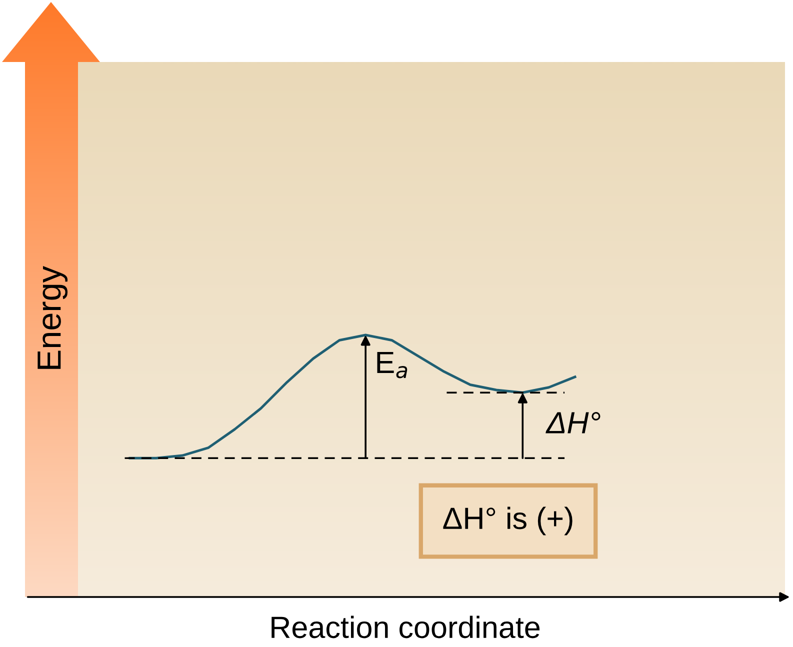  I want to click on x-axis-title: Reaction coordinate, so click(406, 627).